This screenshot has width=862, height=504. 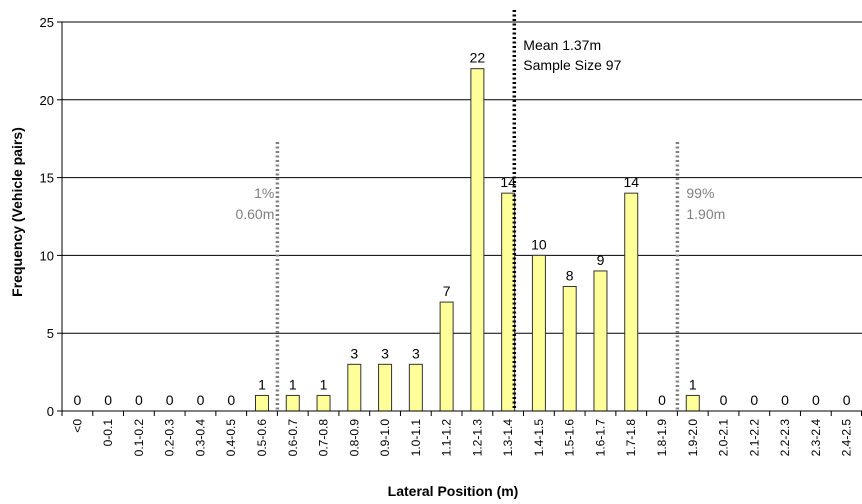 I want to click on x-tick-label: 1.3-1.4, so click(x=508, y=438).